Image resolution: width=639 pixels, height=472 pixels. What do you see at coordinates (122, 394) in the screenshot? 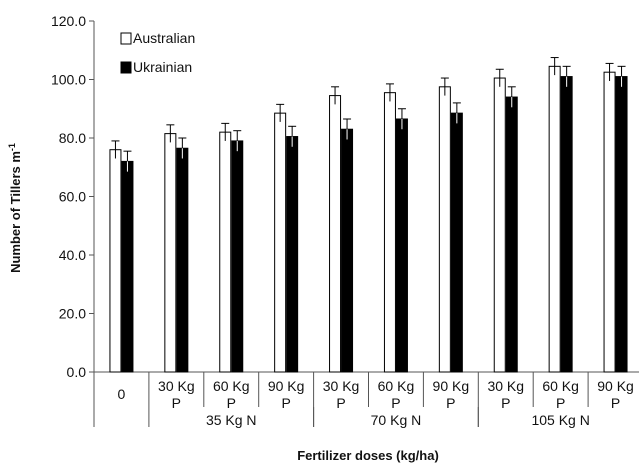
I see `x-tick-label: 0` at bounding box center [122, 394].